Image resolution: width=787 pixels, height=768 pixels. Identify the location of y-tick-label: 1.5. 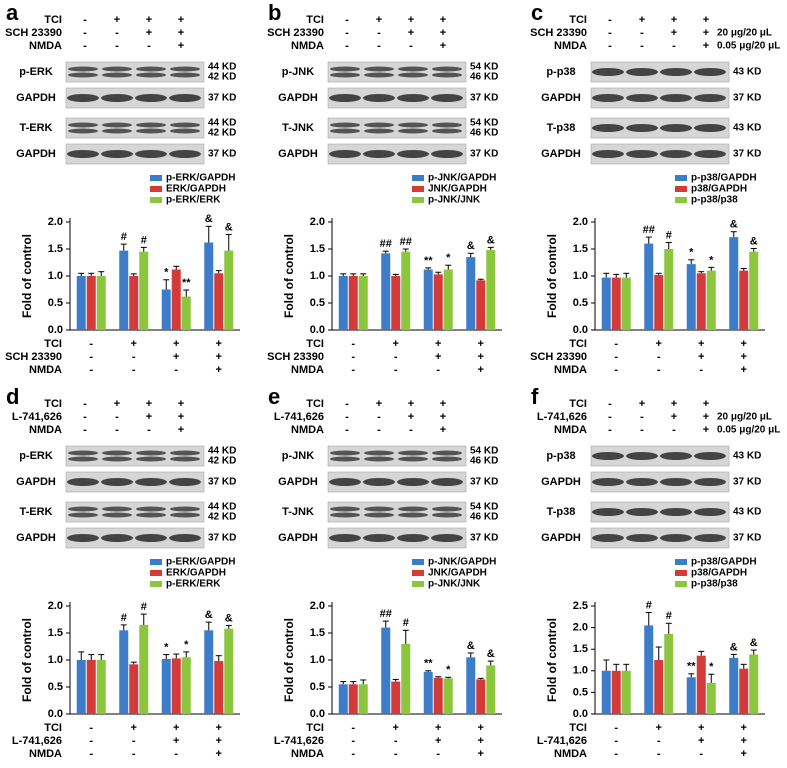
(317, 249).